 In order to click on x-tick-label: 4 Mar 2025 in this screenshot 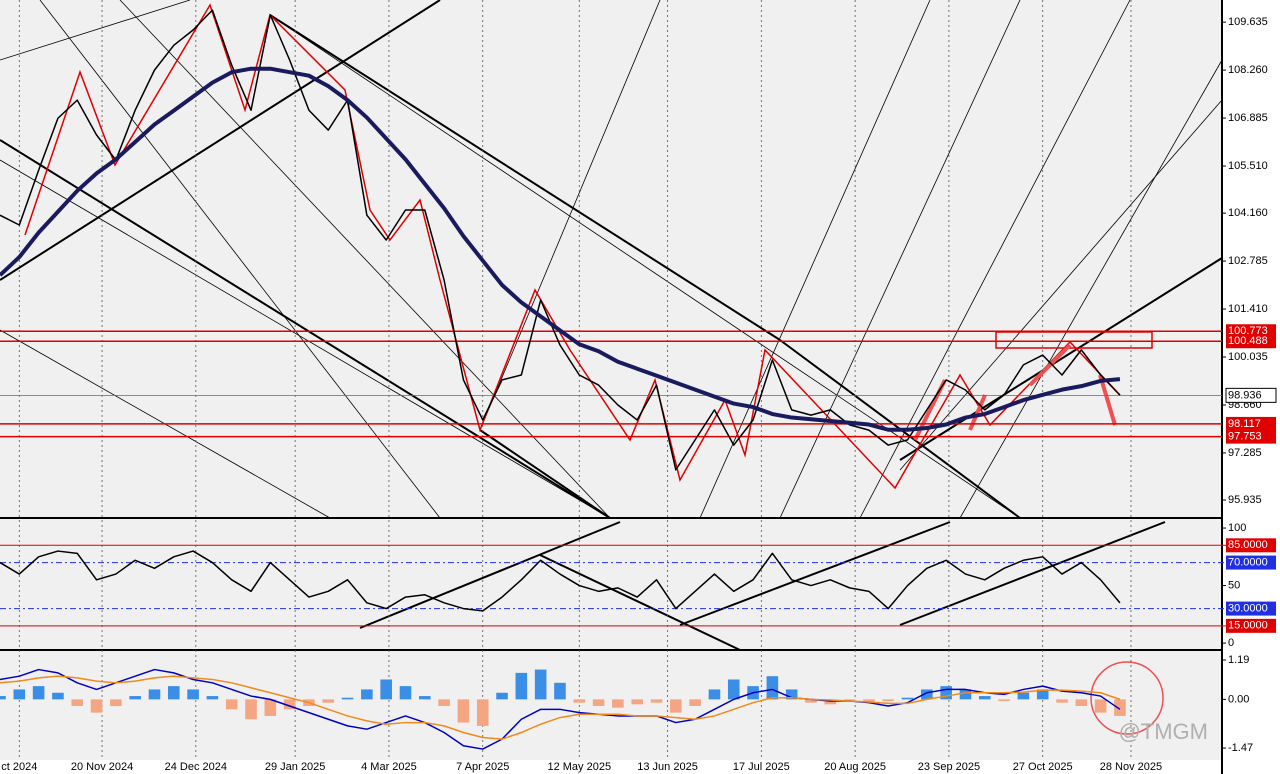, I will do `click(389, 767)`.